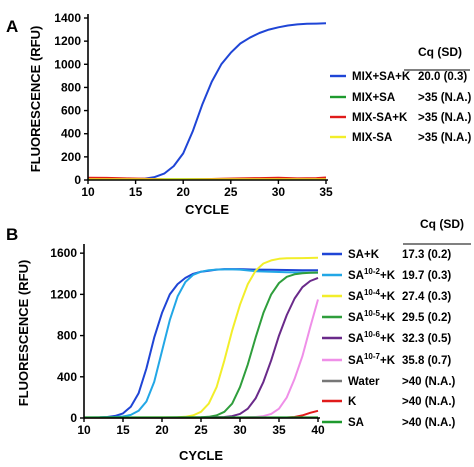 The width and height of the screenshot is (474, 467). I want to click on legend-cq-value: 32.3 (0.5), so click(426, 339).